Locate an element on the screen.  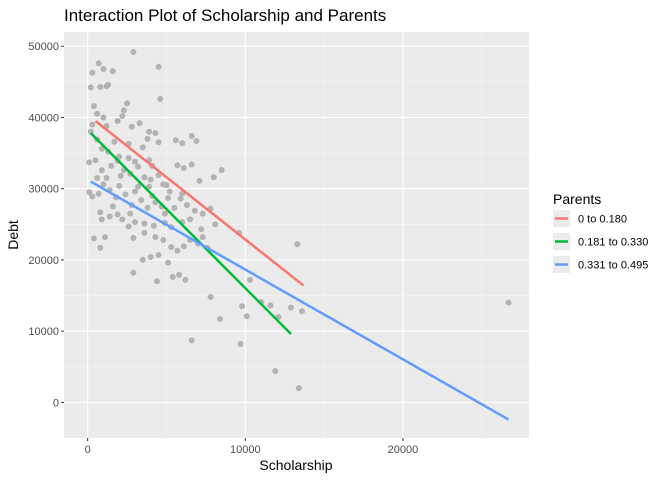
y-tick-label: 30000 is located at coordinates (43, 190).